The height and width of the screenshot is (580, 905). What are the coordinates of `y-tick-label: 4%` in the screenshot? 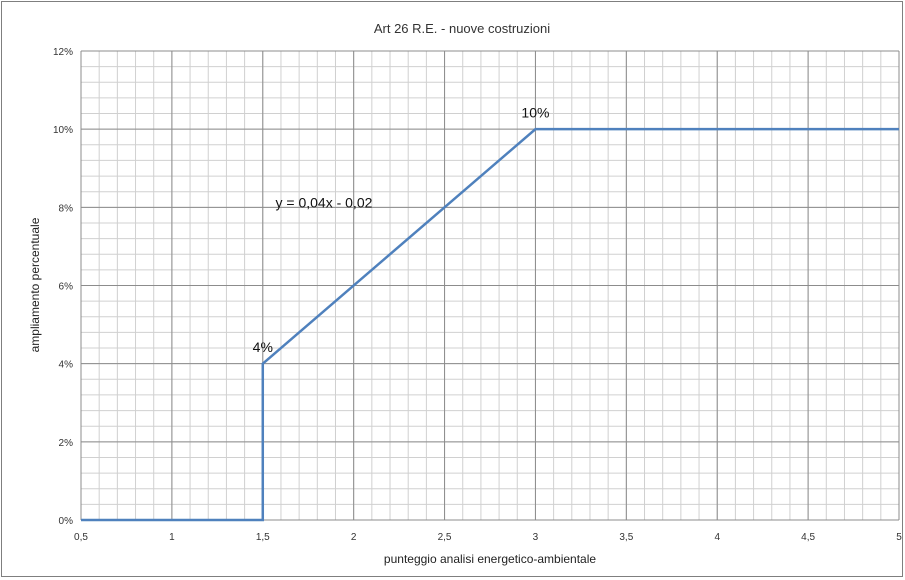 It's located at (66, 365).